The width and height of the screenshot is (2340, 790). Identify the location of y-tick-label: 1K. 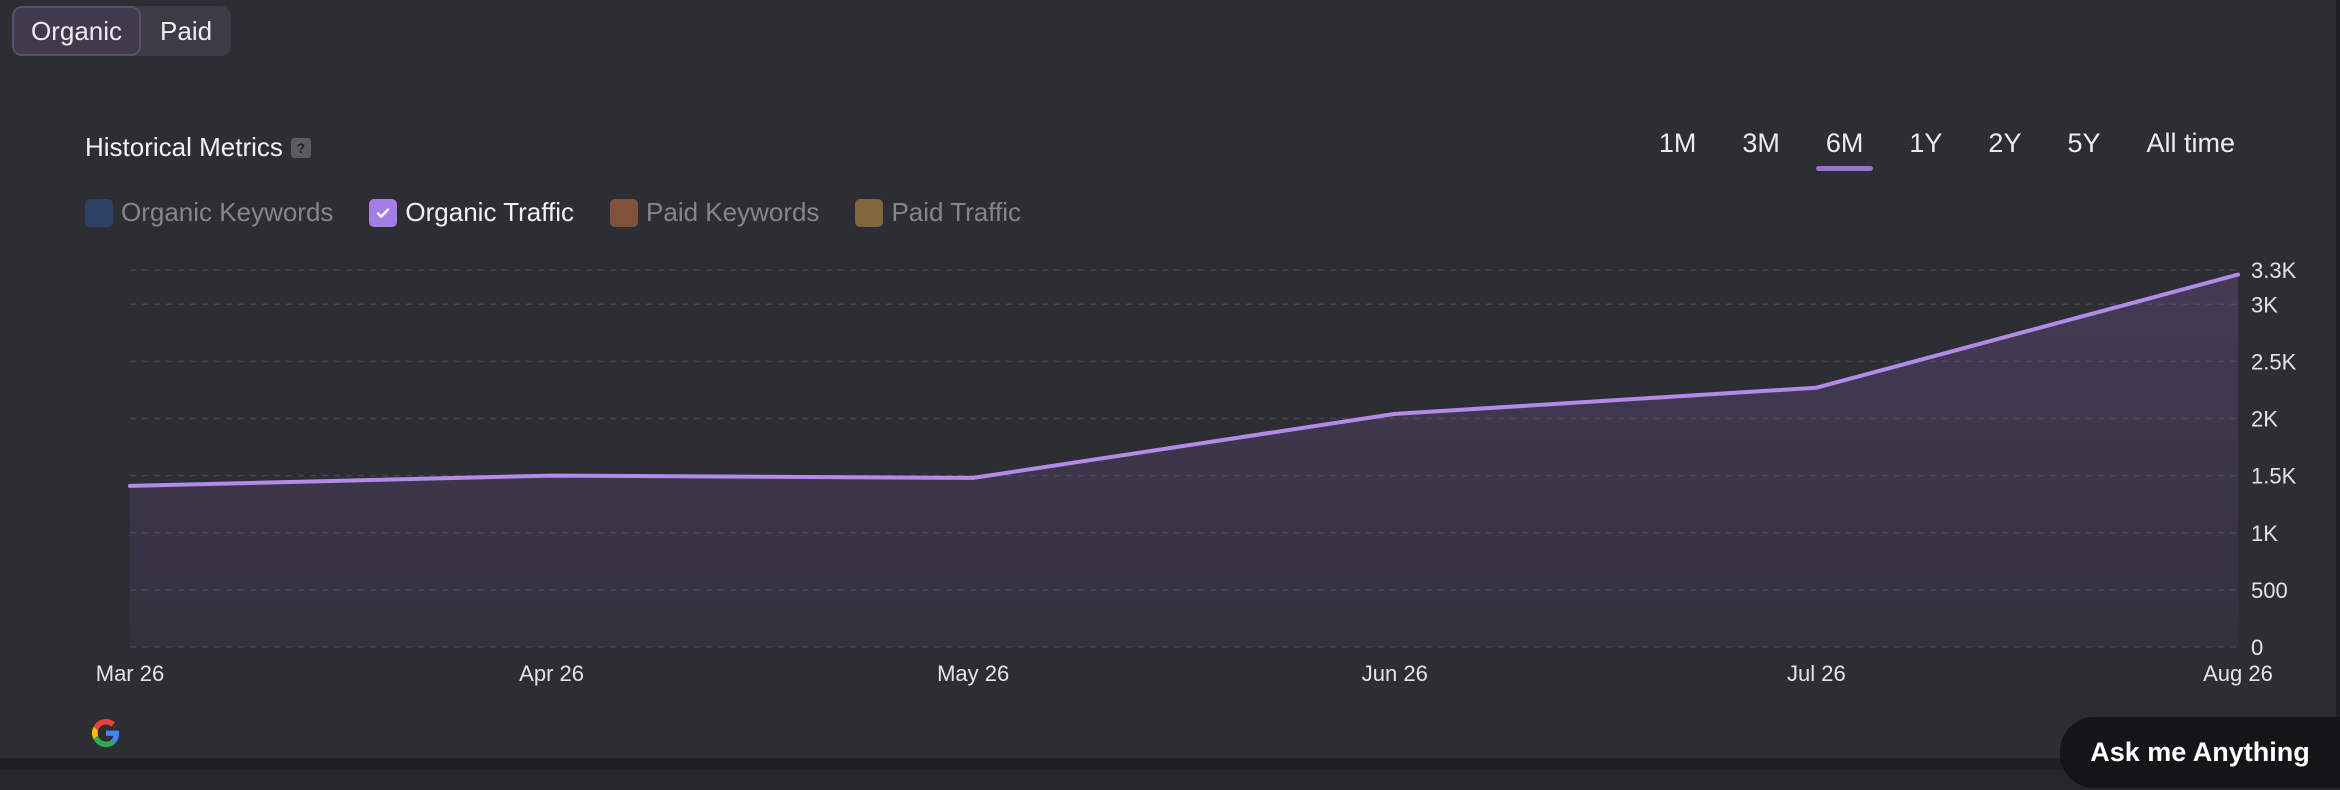
(2264, 533).